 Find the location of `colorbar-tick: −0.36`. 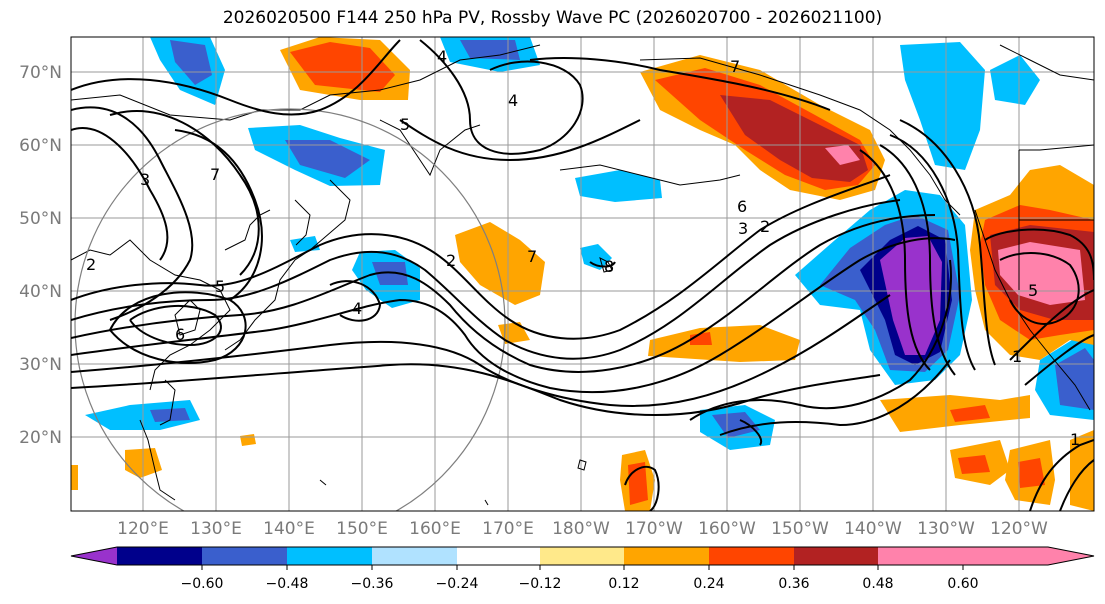

colorbar-tick: −0.36 is located at coordinates (372, 584).